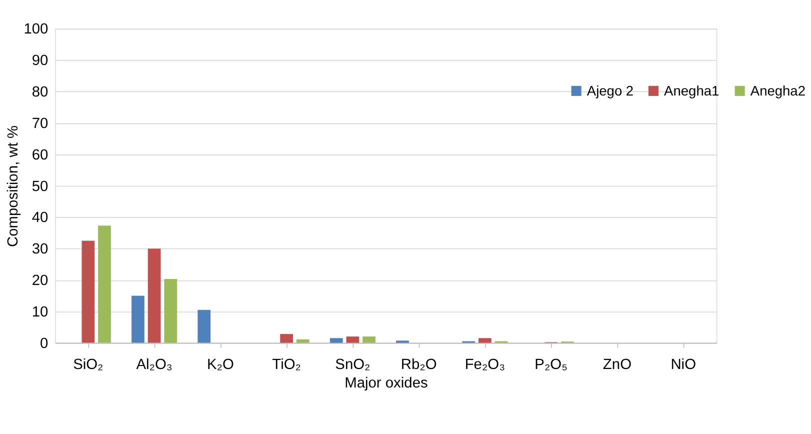  Describe the element at coordinates (44, 344) in the screenshot. I see `y-tick-label: 0` at that location.